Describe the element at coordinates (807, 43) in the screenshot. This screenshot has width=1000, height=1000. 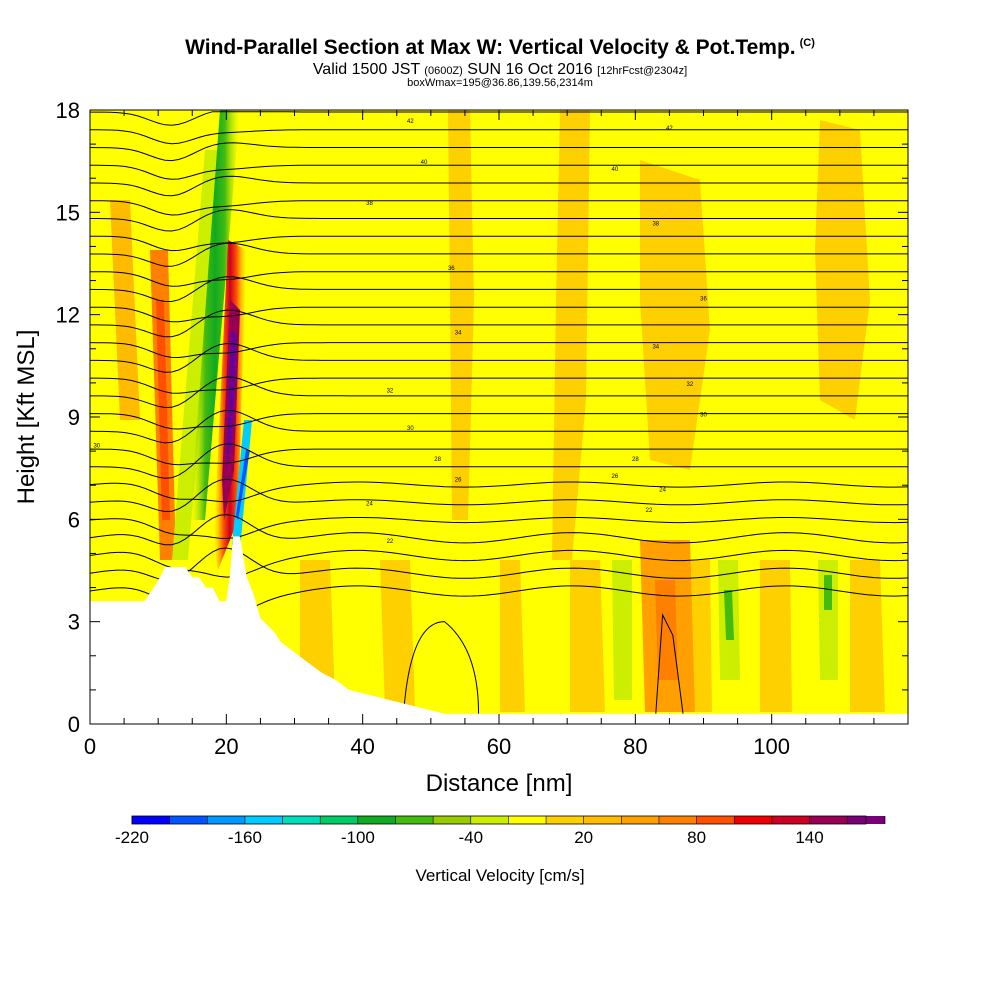
I see `copyright-mark: (C)` at that location.